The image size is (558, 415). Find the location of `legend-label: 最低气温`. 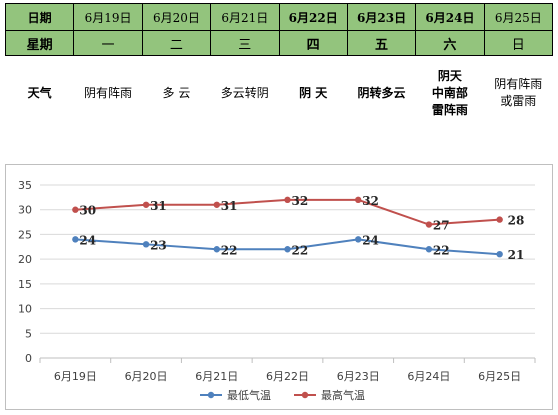

legend-label: 最低气温 is located at coordinates (249, 395).